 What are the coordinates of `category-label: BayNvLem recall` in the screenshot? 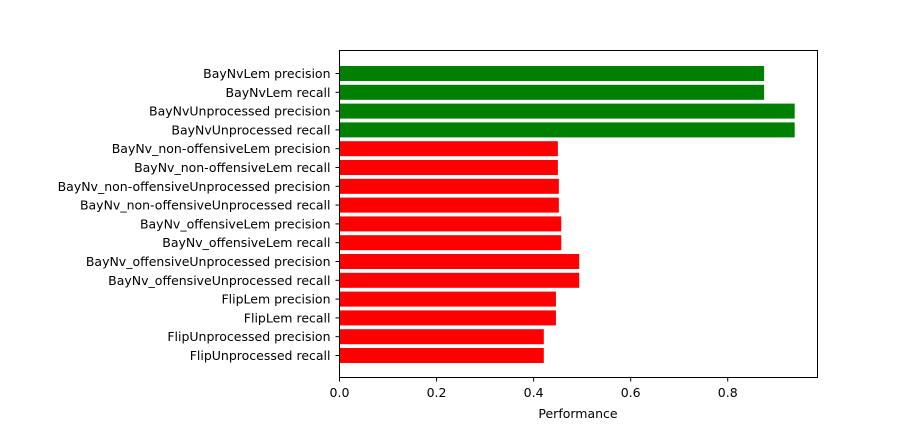 It's located at (278, 92).